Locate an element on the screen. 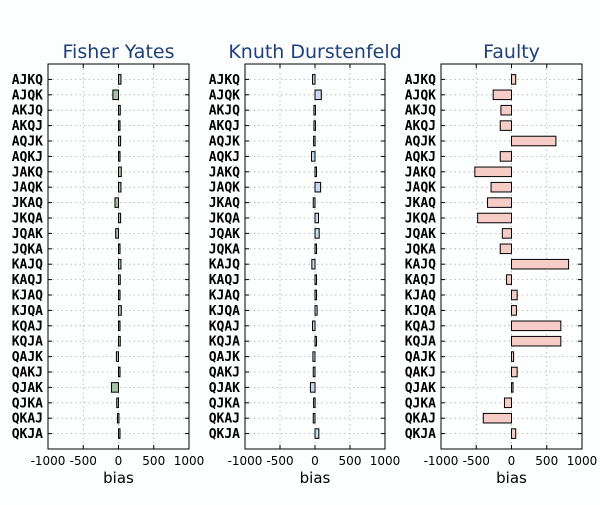 The image size is (600, 505). x-tick-label: -1000 is located at coordinates (441, 461).